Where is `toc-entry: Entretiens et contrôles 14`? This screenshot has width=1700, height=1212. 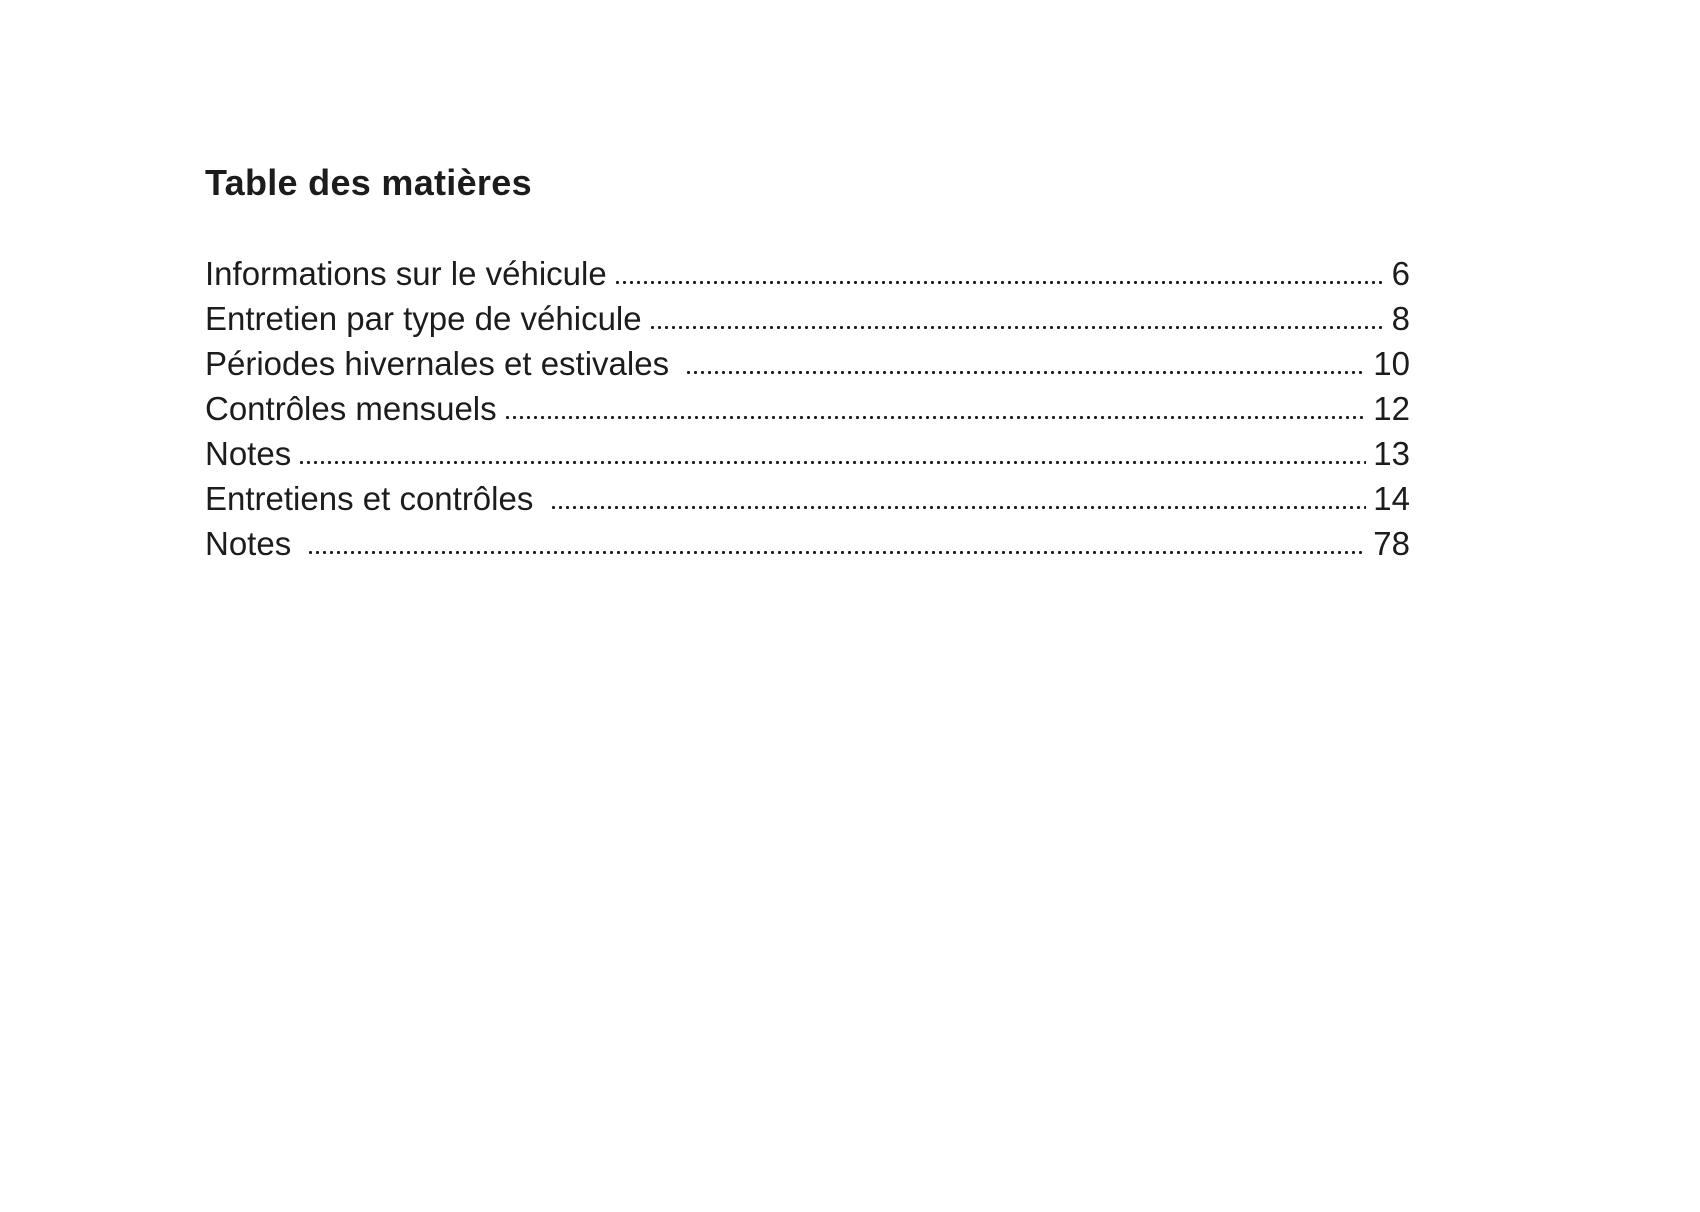 toc-entry: Entretiens et contrôles 14 is located at coordinates (807, 498).